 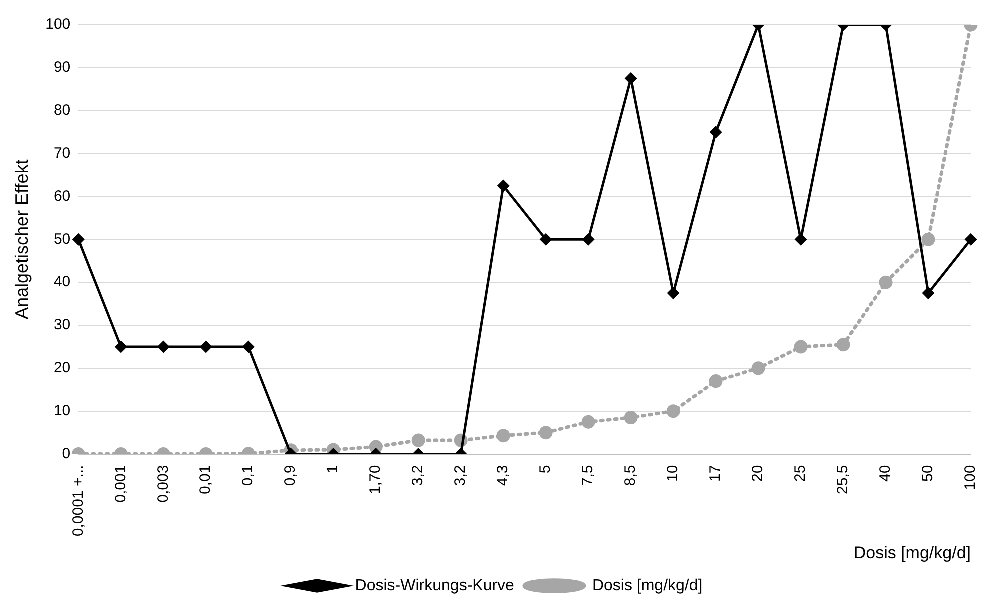 What do you see at coordinates (62, 368) in the screenshot?
I see `y-tick-label: 20` at bounding box center [62, 368].